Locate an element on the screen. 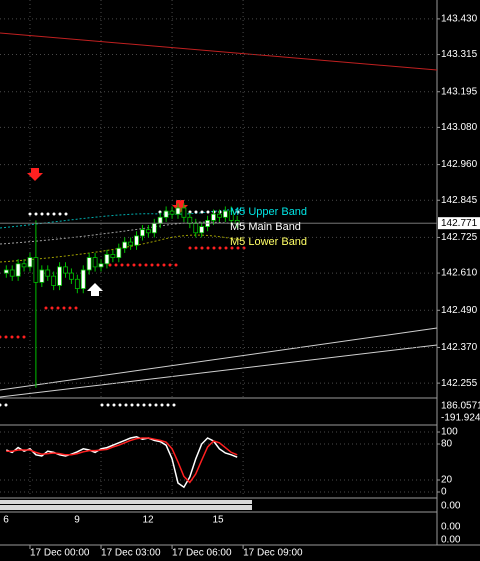  y-tick-label: 100 is located at coordinates (449, 432).